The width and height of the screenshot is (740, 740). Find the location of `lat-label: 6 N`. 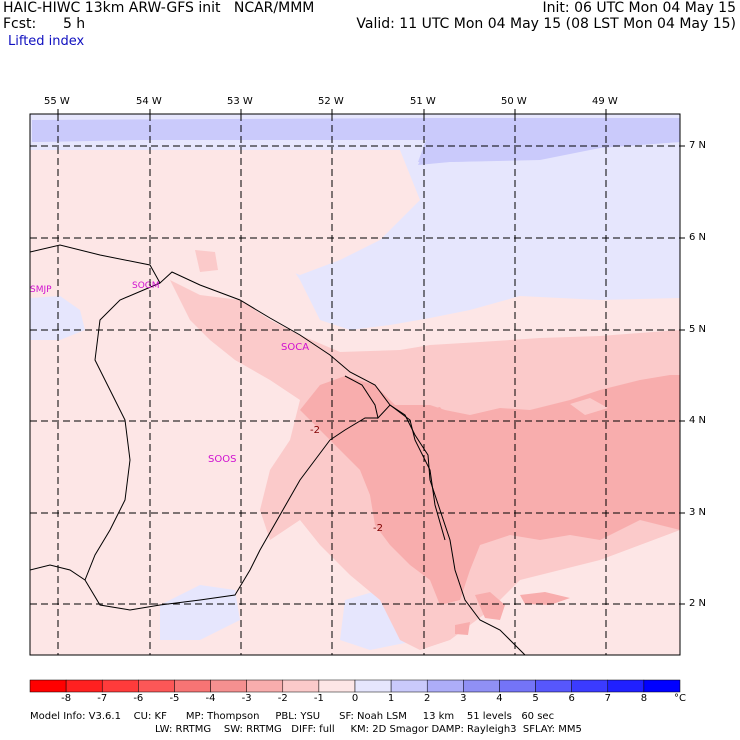

lat-label: 6 N is located at coordinates (698, 237).